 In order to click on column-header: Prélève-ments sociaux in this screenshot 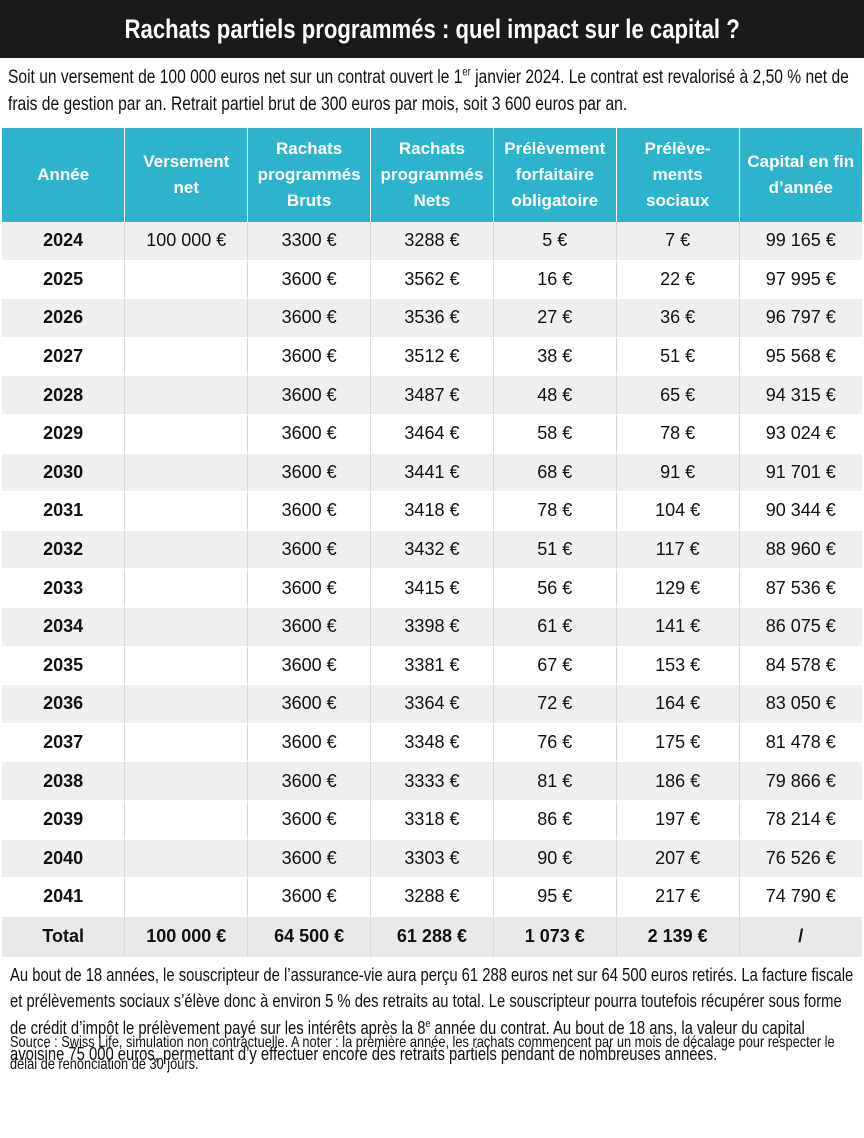, I will do `click(677, 175)`.